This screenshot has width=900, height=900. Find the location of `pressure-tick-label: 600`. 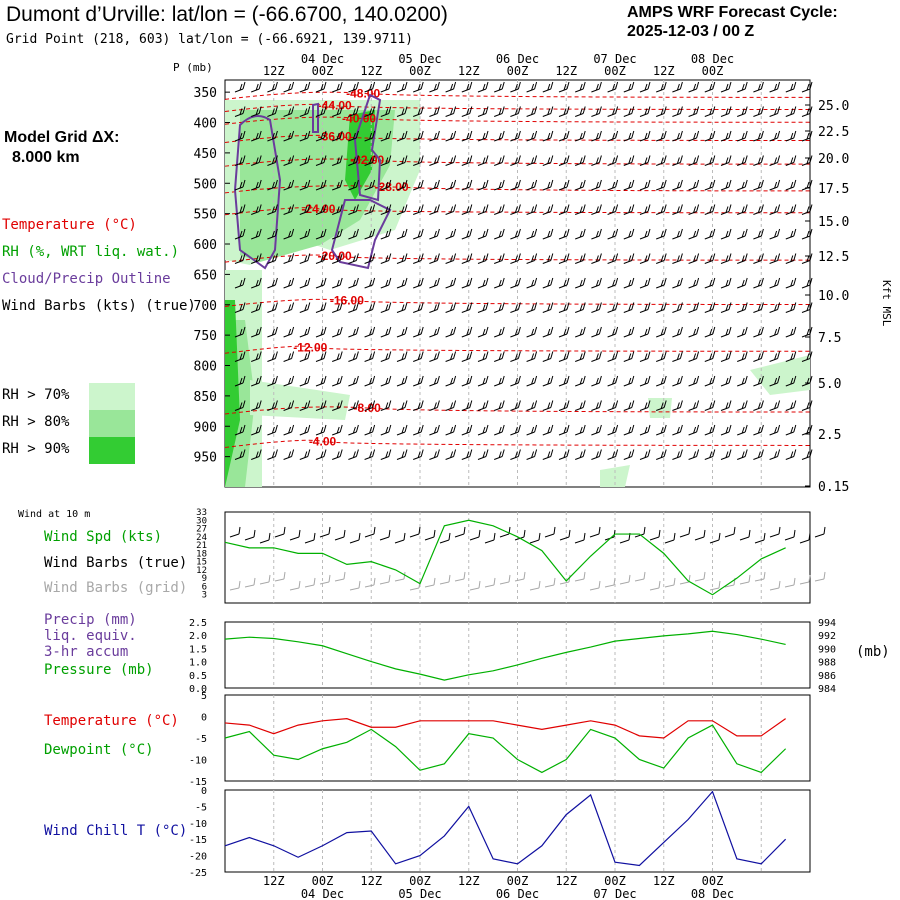

pressure-tick-label: 600 is located at coordinates (205, 245).